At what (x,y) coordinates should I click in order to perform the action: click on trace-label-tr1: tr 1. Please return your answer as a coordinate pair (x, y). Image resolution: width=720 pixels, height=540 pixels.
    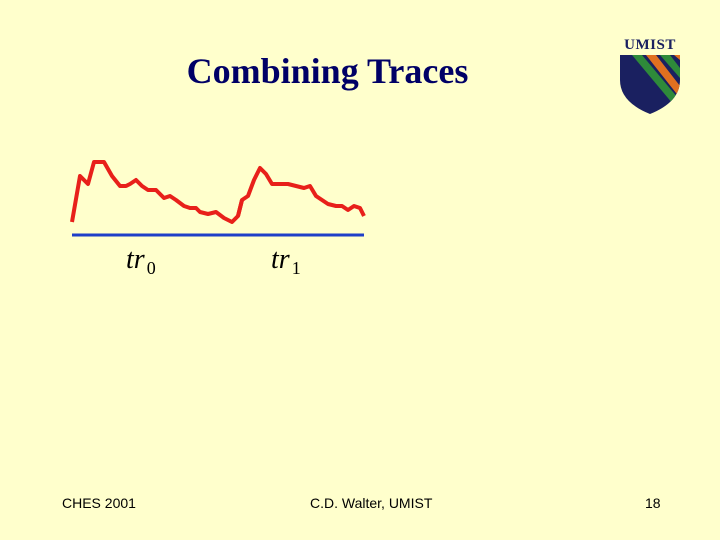
    Looking at the image, I should click on (286, 261).